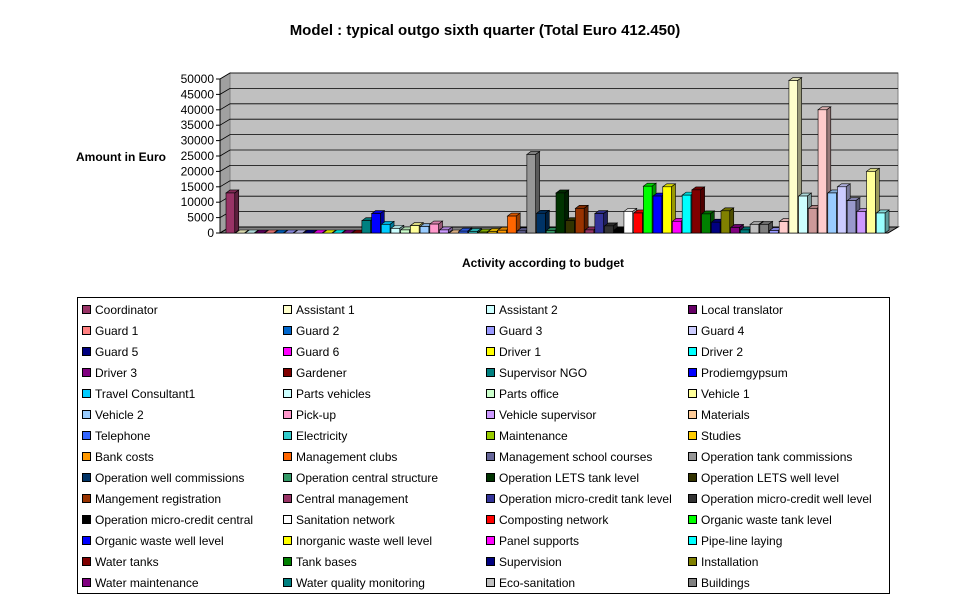 The height and width of the screenshot is (604, 970). What do you see at coordinates (742, 310) in the screenshot?
I see `legend-label: Local translator` at bounding box center [742, 310].